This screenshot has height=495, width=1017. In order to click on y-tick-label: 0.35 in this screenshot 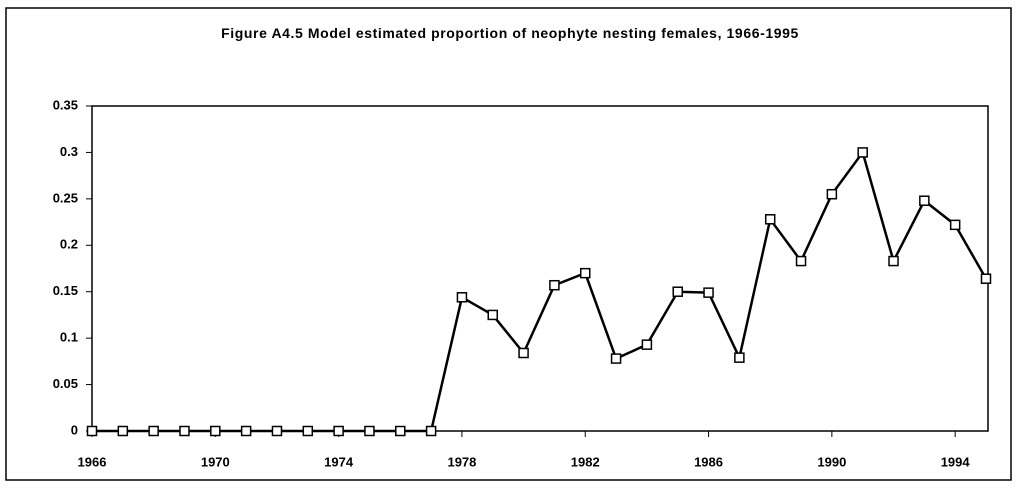, I will do `click(65, 104)`.